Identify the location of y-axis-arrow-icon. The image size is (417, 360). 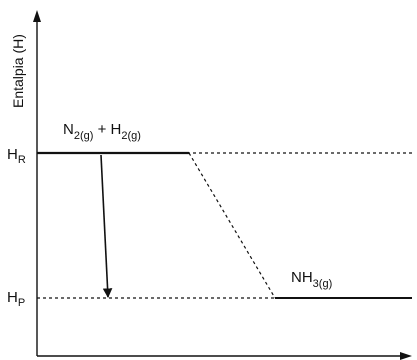
(37, 16).